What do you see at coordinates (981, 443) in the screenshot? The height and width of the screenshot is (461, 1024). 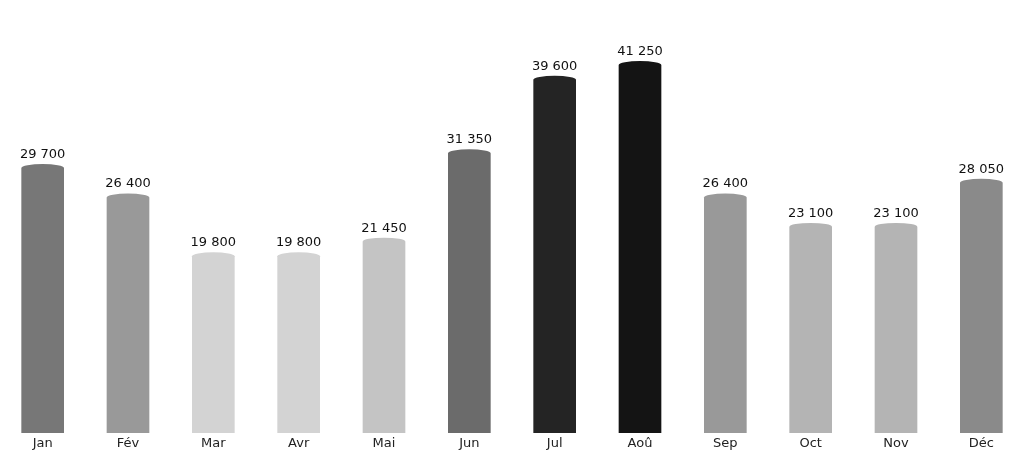 I see `x-tick-label: Déc` at bounding box center [981, 443].